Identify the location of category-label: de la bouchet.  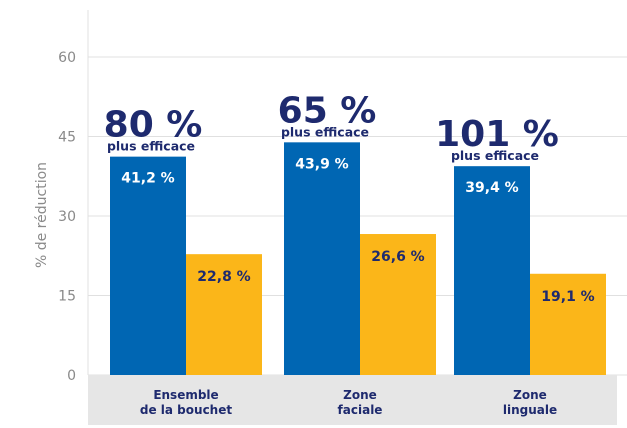
(186, 410).